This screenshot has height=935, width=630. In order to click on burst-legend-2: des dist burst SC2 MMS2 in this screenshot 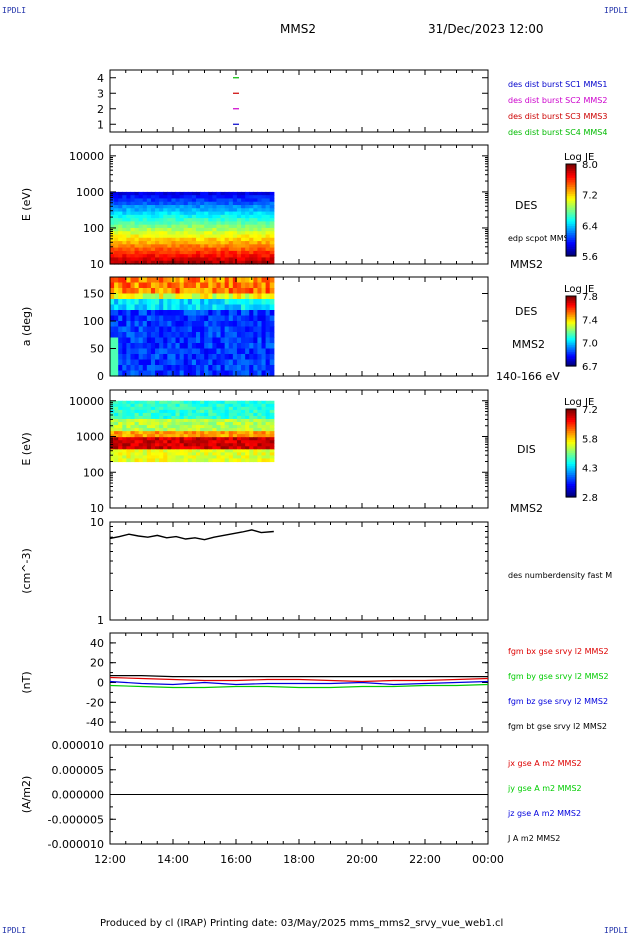, I will do `click(557, 100)`.